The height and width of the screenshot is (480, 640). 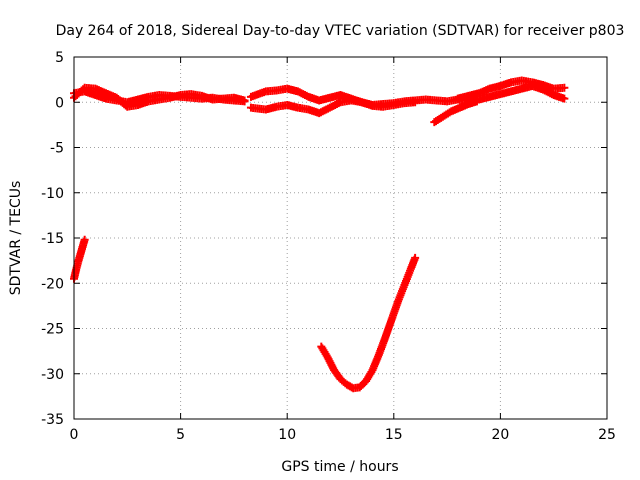 What do you see at coordinates (339, 467) in the screenshot?
I see `x-axis-title: GPS time / hours` at bounding box center [339, 467].